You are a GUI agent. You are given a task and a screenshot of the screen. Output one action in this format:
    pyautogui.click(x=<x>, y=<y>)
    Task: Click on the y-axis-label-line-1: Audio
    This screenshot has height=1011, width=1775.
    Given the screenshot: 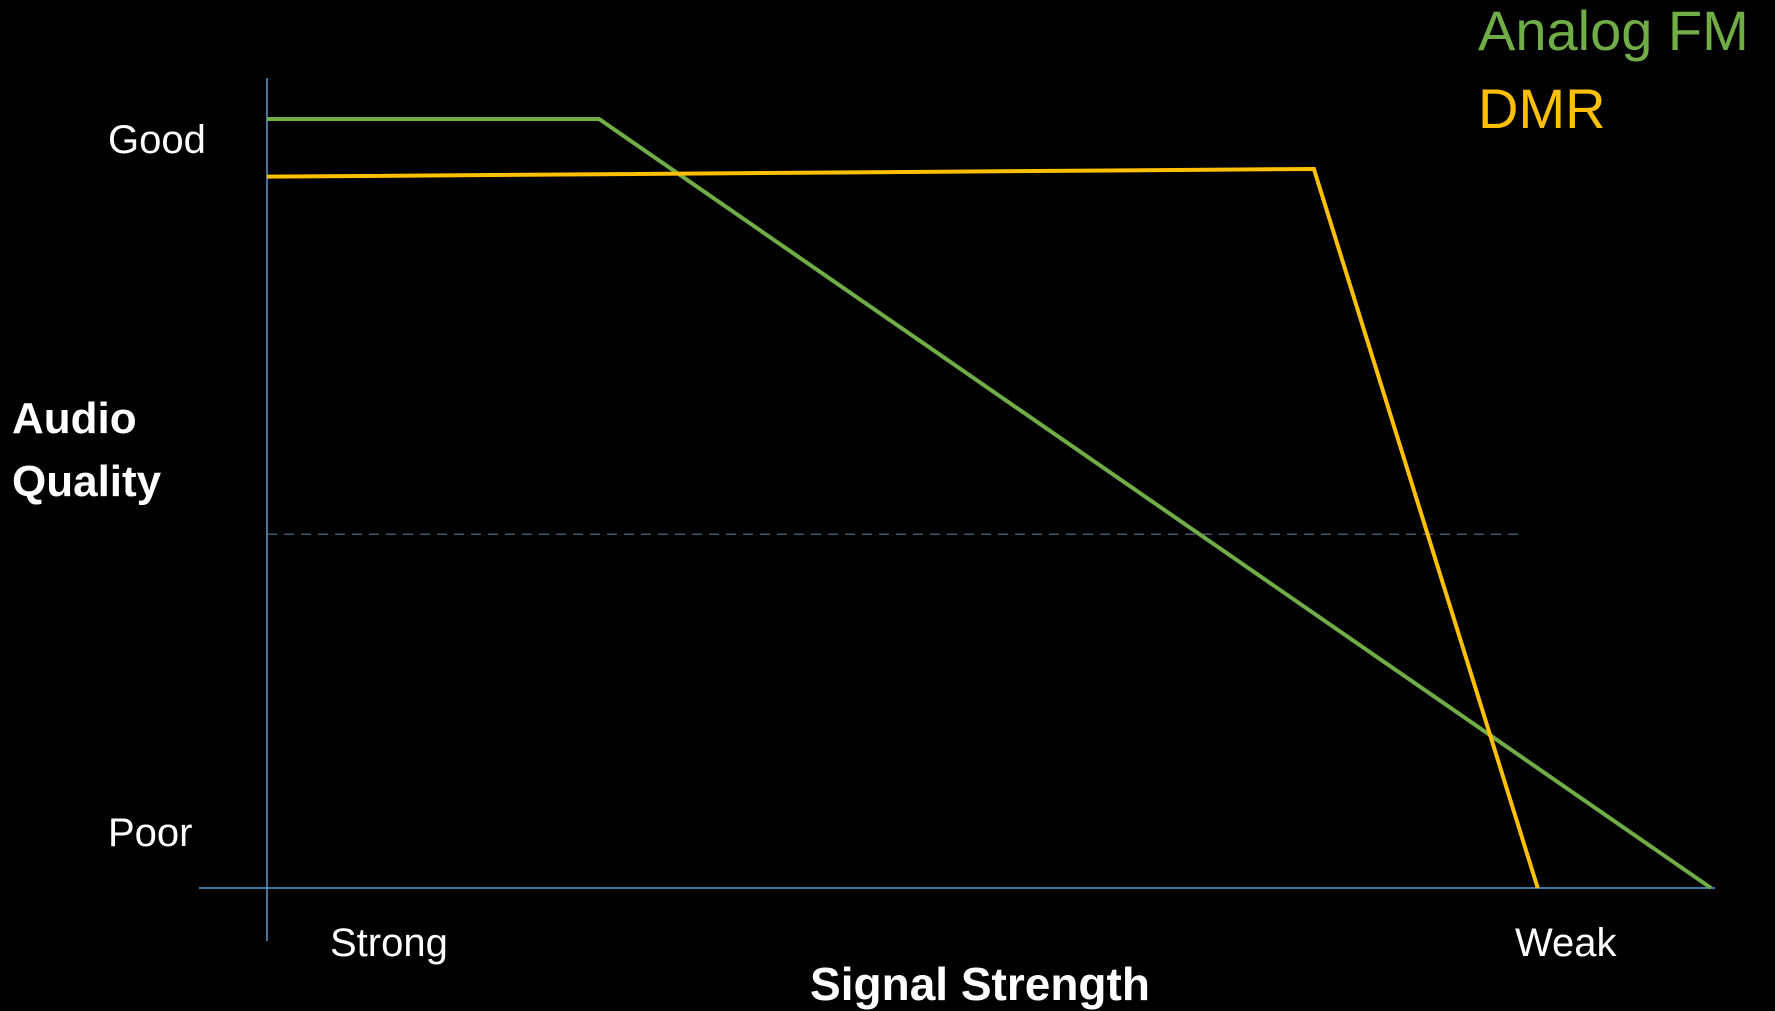 What is the action you would take?
    pyautogui.click(x=74, y=418)
    